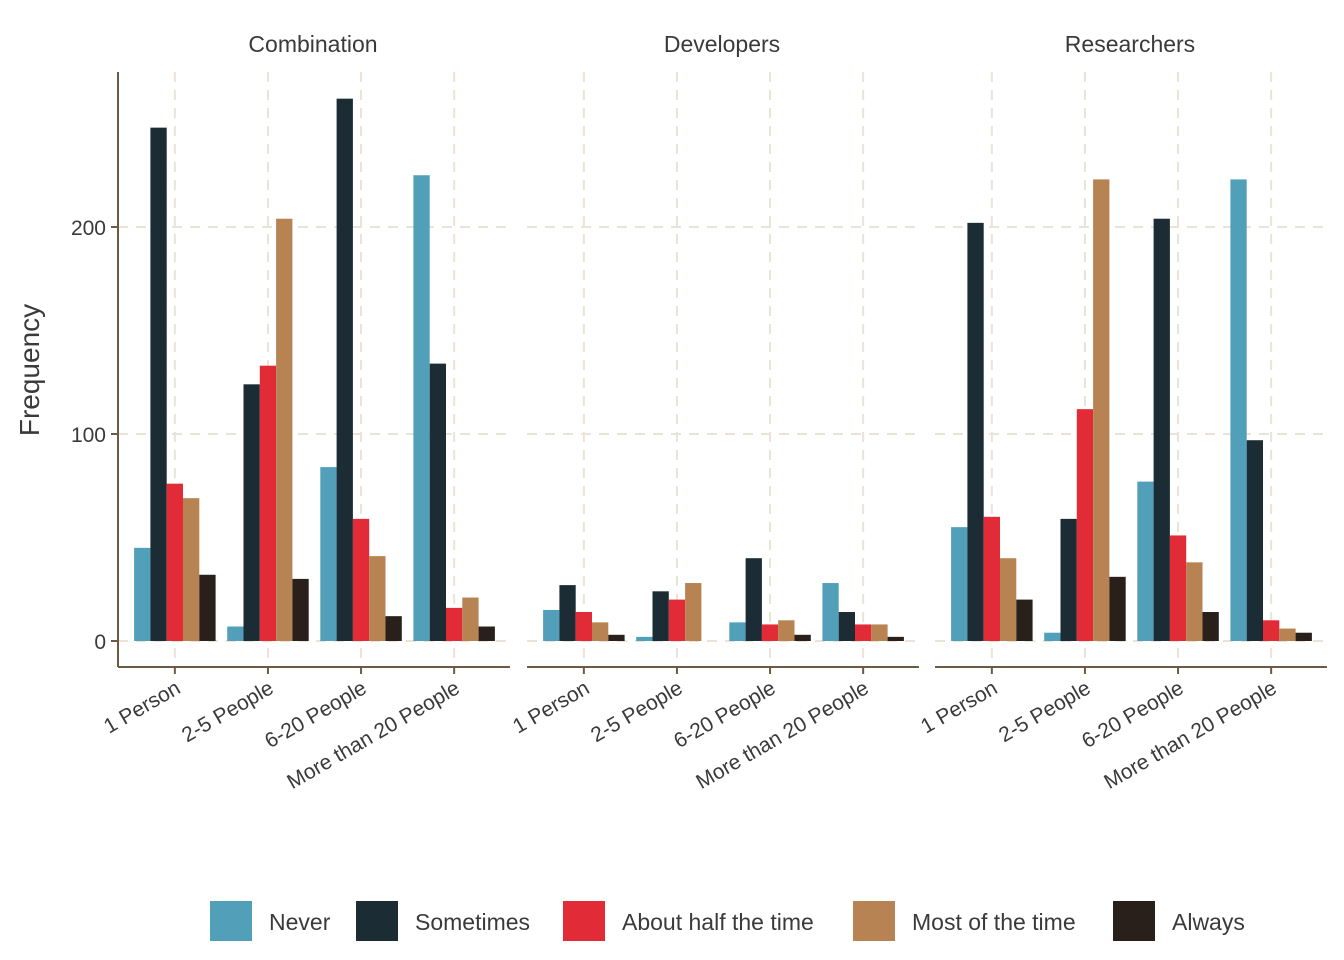 Image resolution: width=1344 pixels, height=960 pixels. What do you see at coordinates (472, 922) in the screenshot?
I see `legend-label: Sometimes` at bounding box center [472, 922].